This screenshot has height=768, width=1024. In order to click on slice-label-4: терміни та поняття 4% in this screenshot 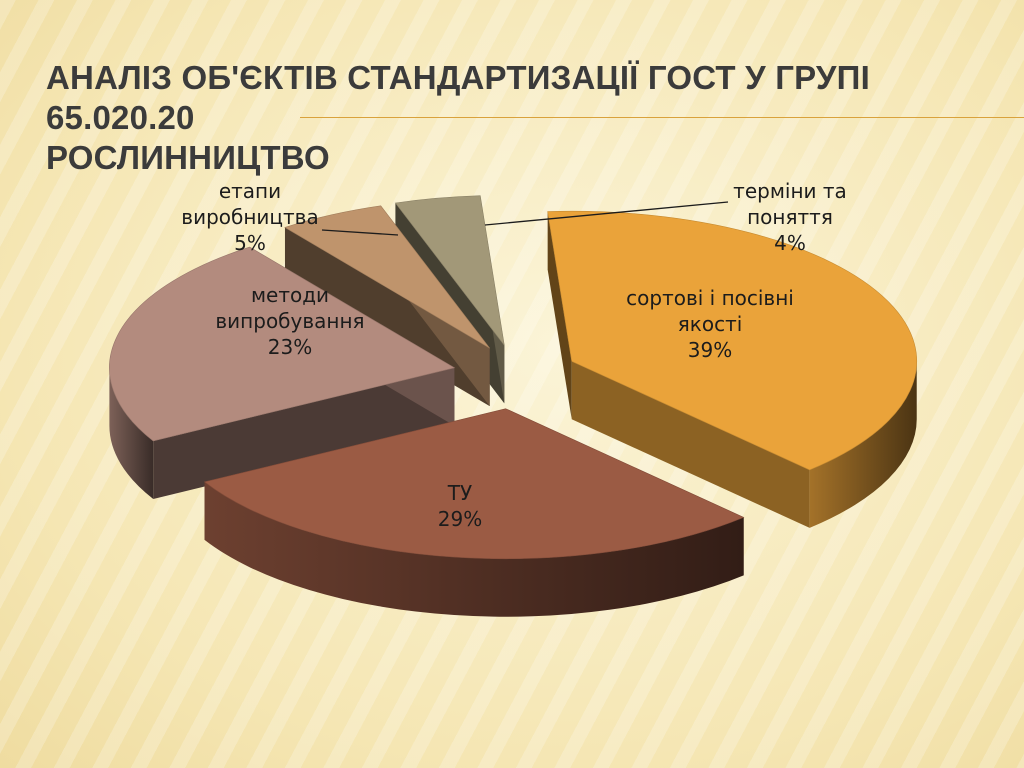, I will do `click(790, 217)`.